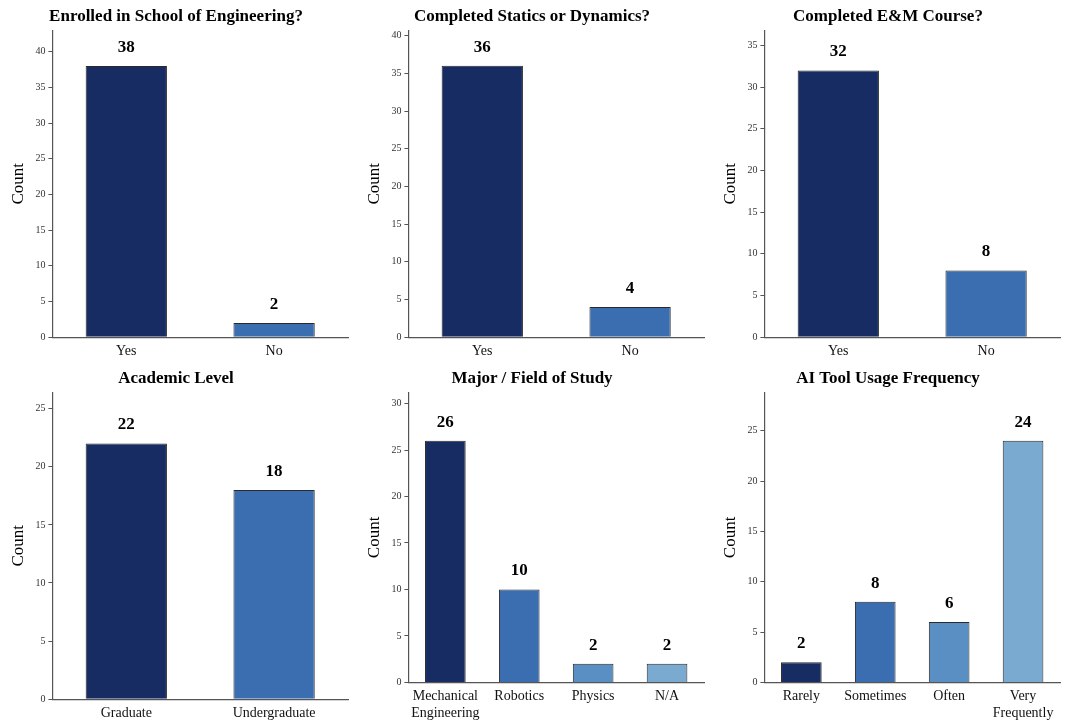 The width and height of the screenshot is (1076, 726). Describe the element at coordinates (445, 704) in the screenshot. I see `x-tick-label: Mechanical Engineering` at that location.